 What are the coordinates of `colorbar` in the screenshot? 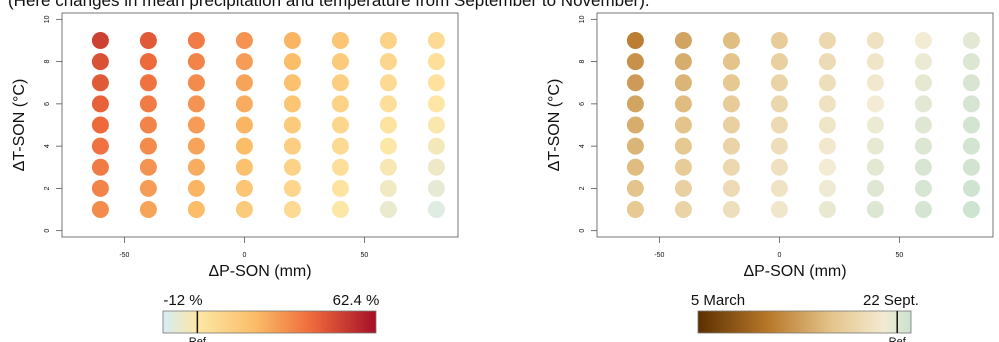 It's located at (804, 322).